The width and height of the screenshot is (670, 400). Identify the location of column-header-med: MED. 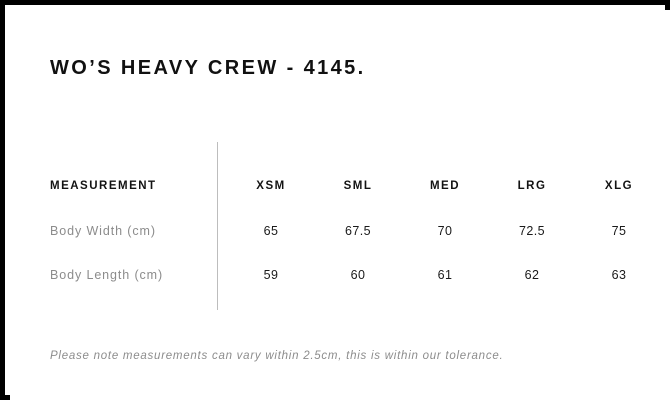
(445, 186).